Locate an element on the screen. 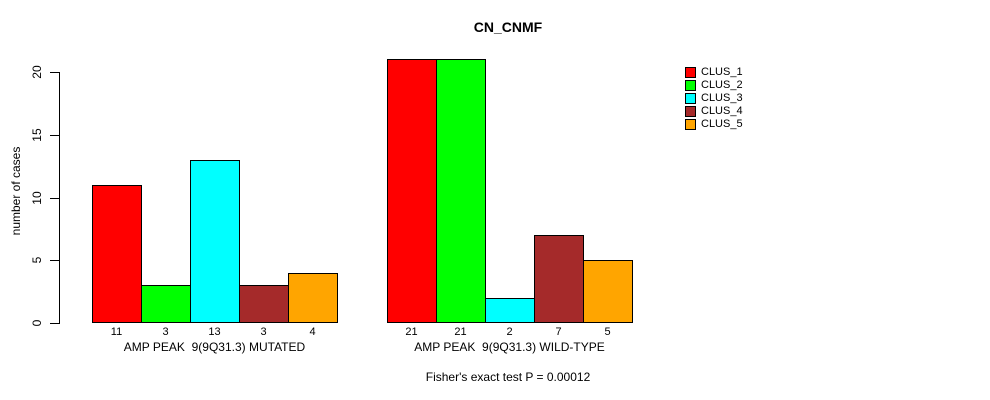  footnote-text: Fisher's exact test P = 0.00012 is located at coordinates (508, 377).